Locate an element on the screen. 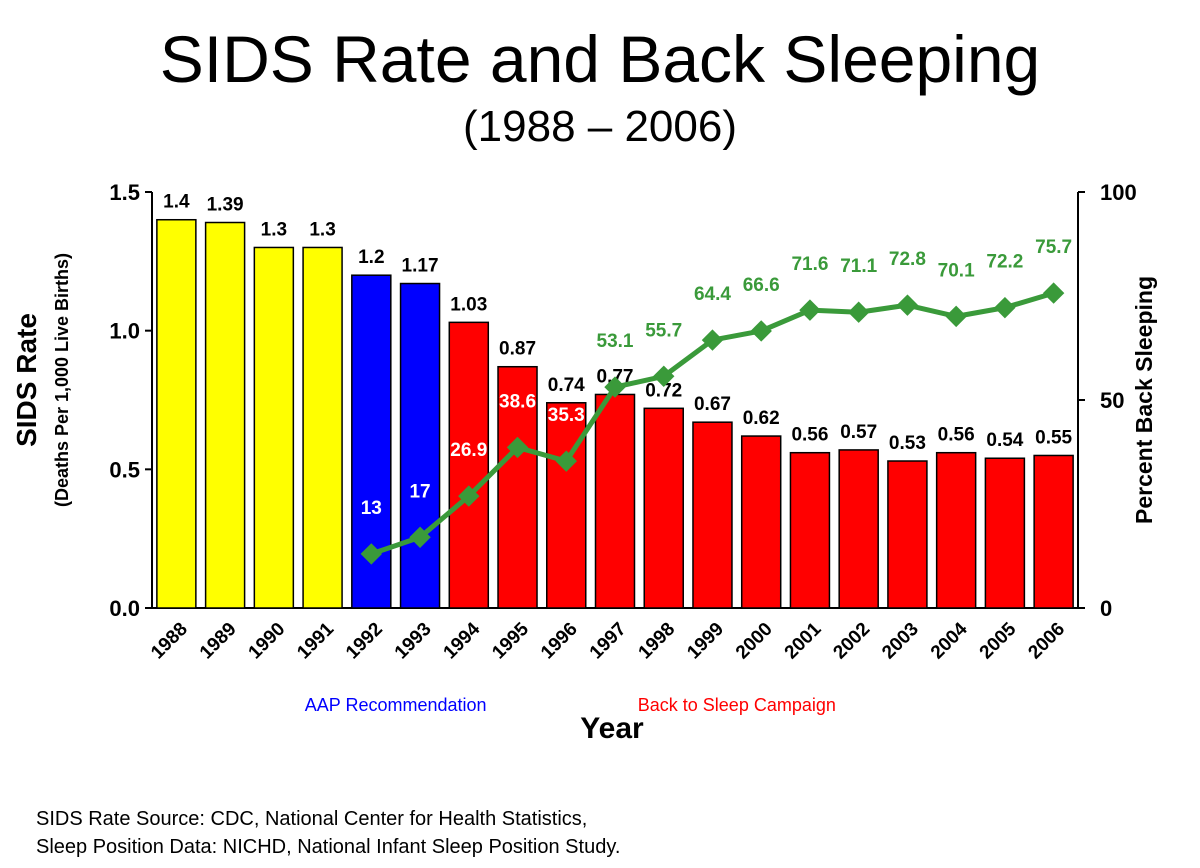 The width and height of the screenshot is (1200, 868). y-right-axis-title: Percent Back Sleeping is located at coordinates (1144, 400).